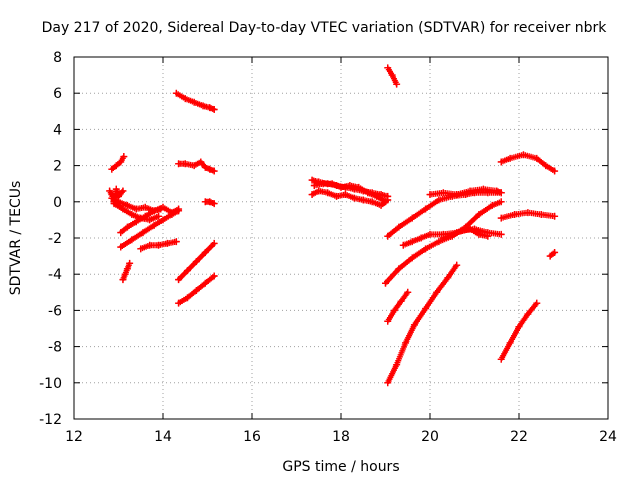  What do you see at coordinates (55, 348) in the screenshot?
I see `y-tick-label: -8` at bounding box center [55, 348].